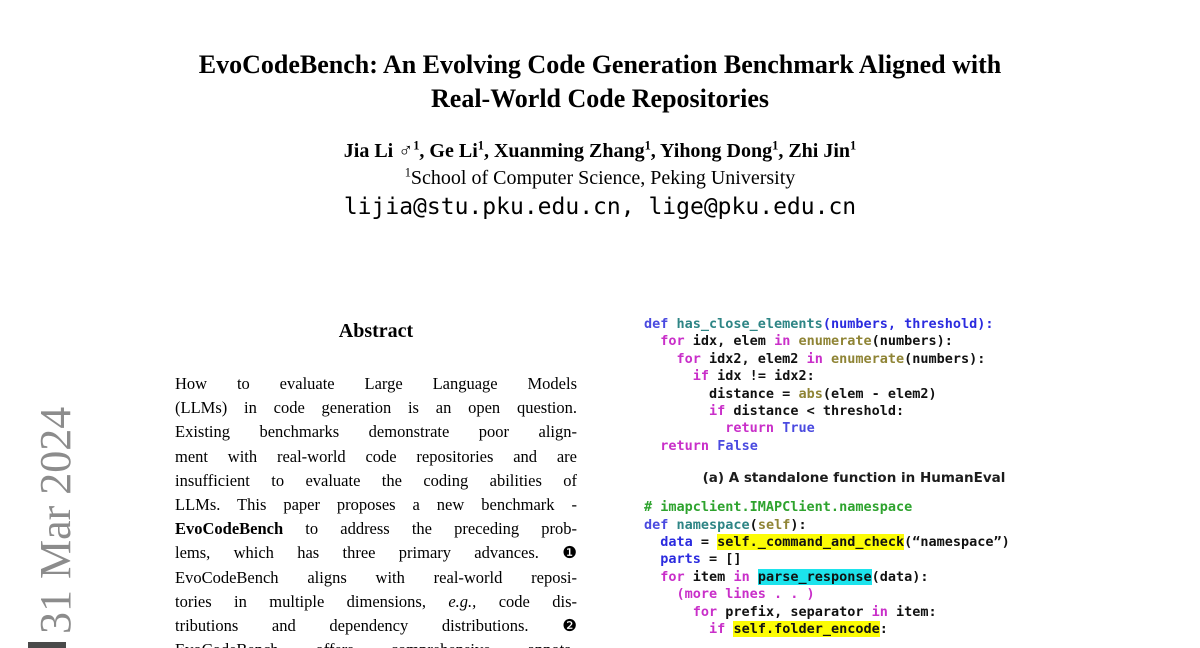  I want to click on author-yihong-dong: , Yihong Dong1, so click(714, 150).